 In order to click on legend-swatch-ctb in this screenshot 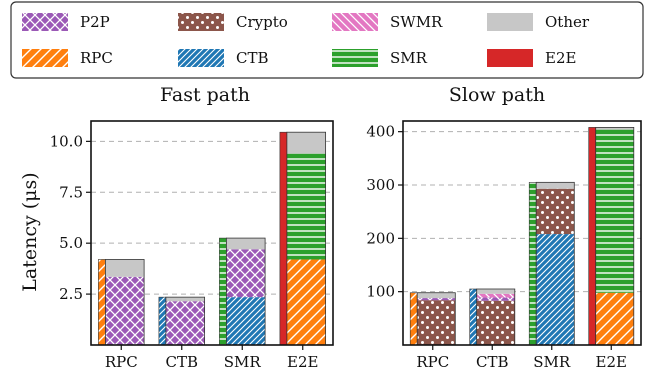, I will do `click(201, 58)`.